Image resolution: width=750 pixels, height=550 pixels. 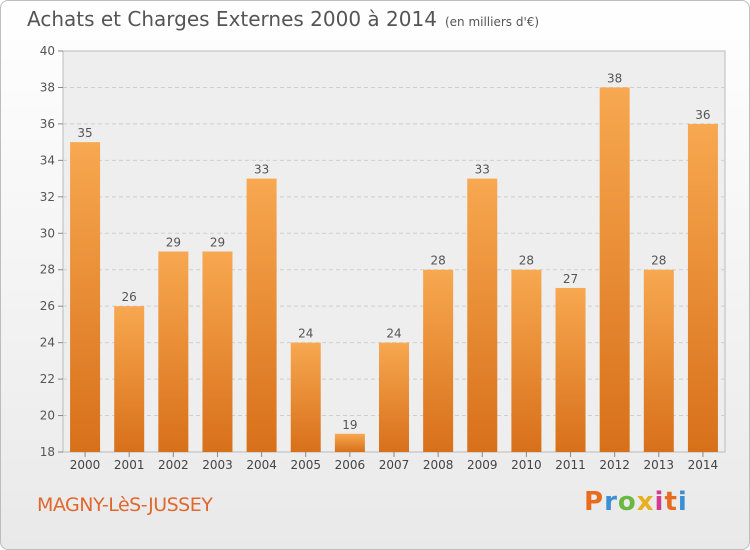 I want to click on chart-unit-label: (en milliers d'€), so click(x=492, y=22).